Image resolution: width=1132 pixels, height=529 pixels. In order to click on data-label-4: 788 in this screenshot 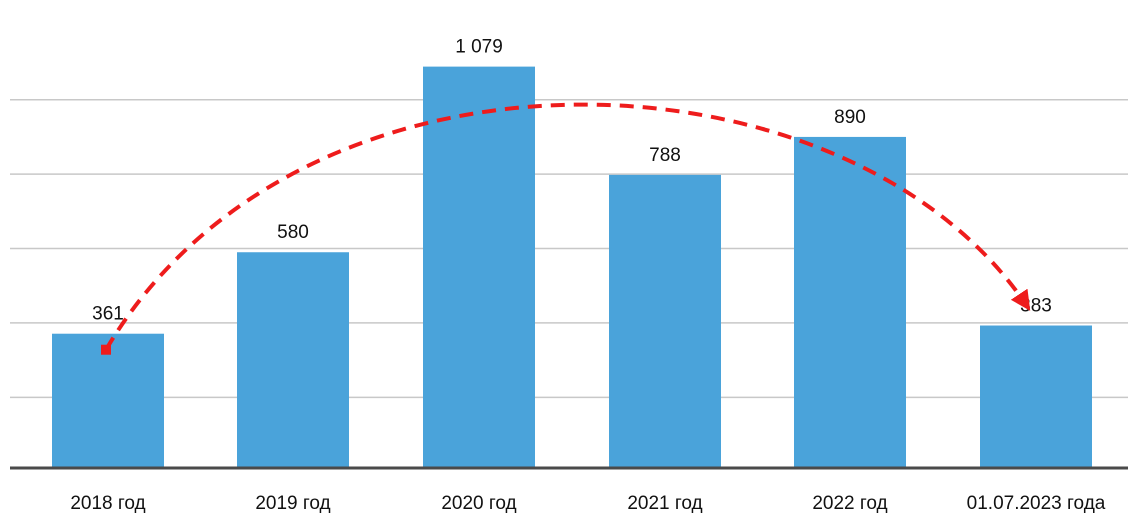, I will do `click(665, 155)`.